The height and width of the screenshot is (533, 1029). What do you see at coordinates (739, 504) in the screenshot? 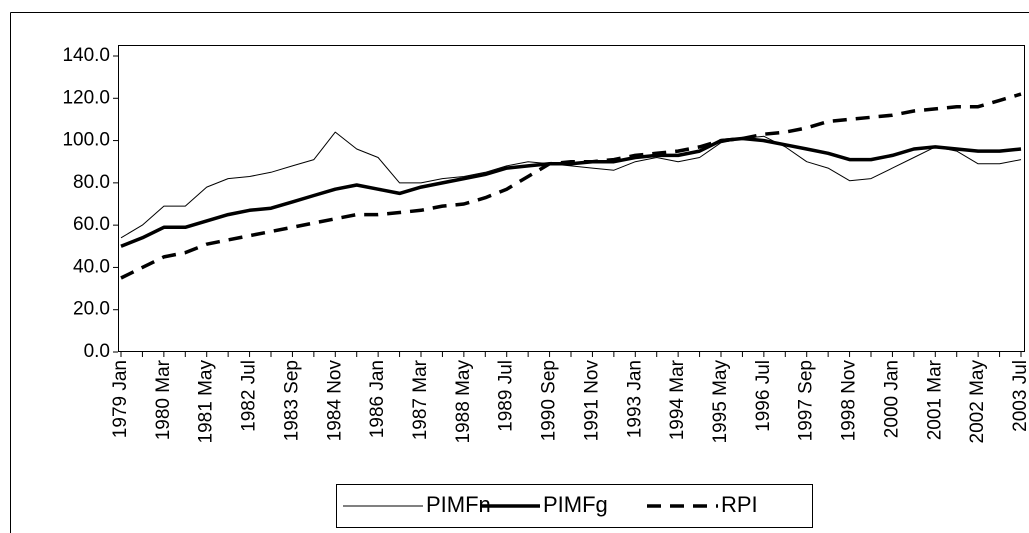
I see `legend-label: RPI` at bounding box center [739, 504].